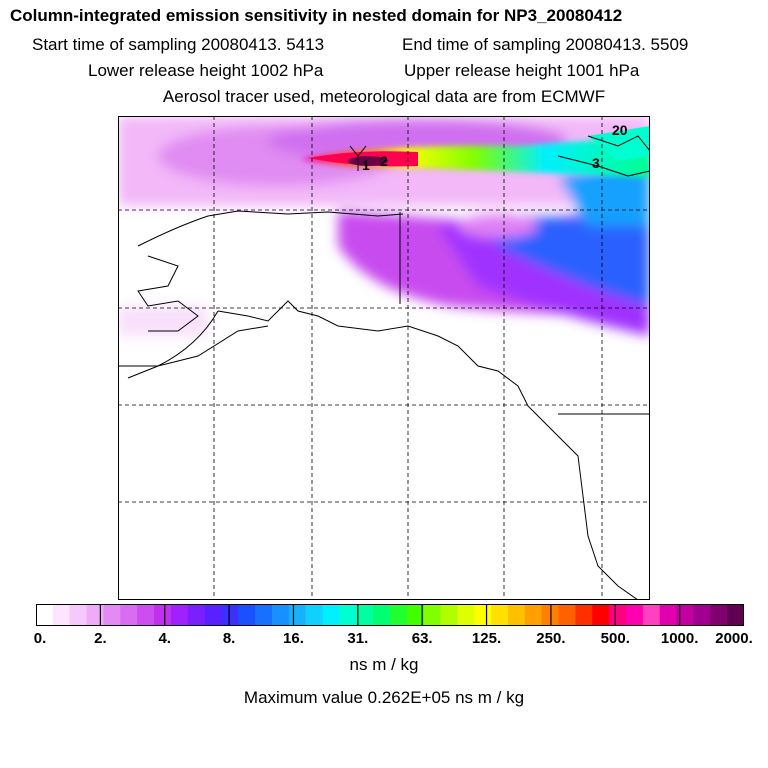 The width and height of the screenshot is (768, 768). What do you see at coordinates (615, 638) in the screenshot?
I see `colorbar-tick-label: 500.` at bounding box center [615, 638].